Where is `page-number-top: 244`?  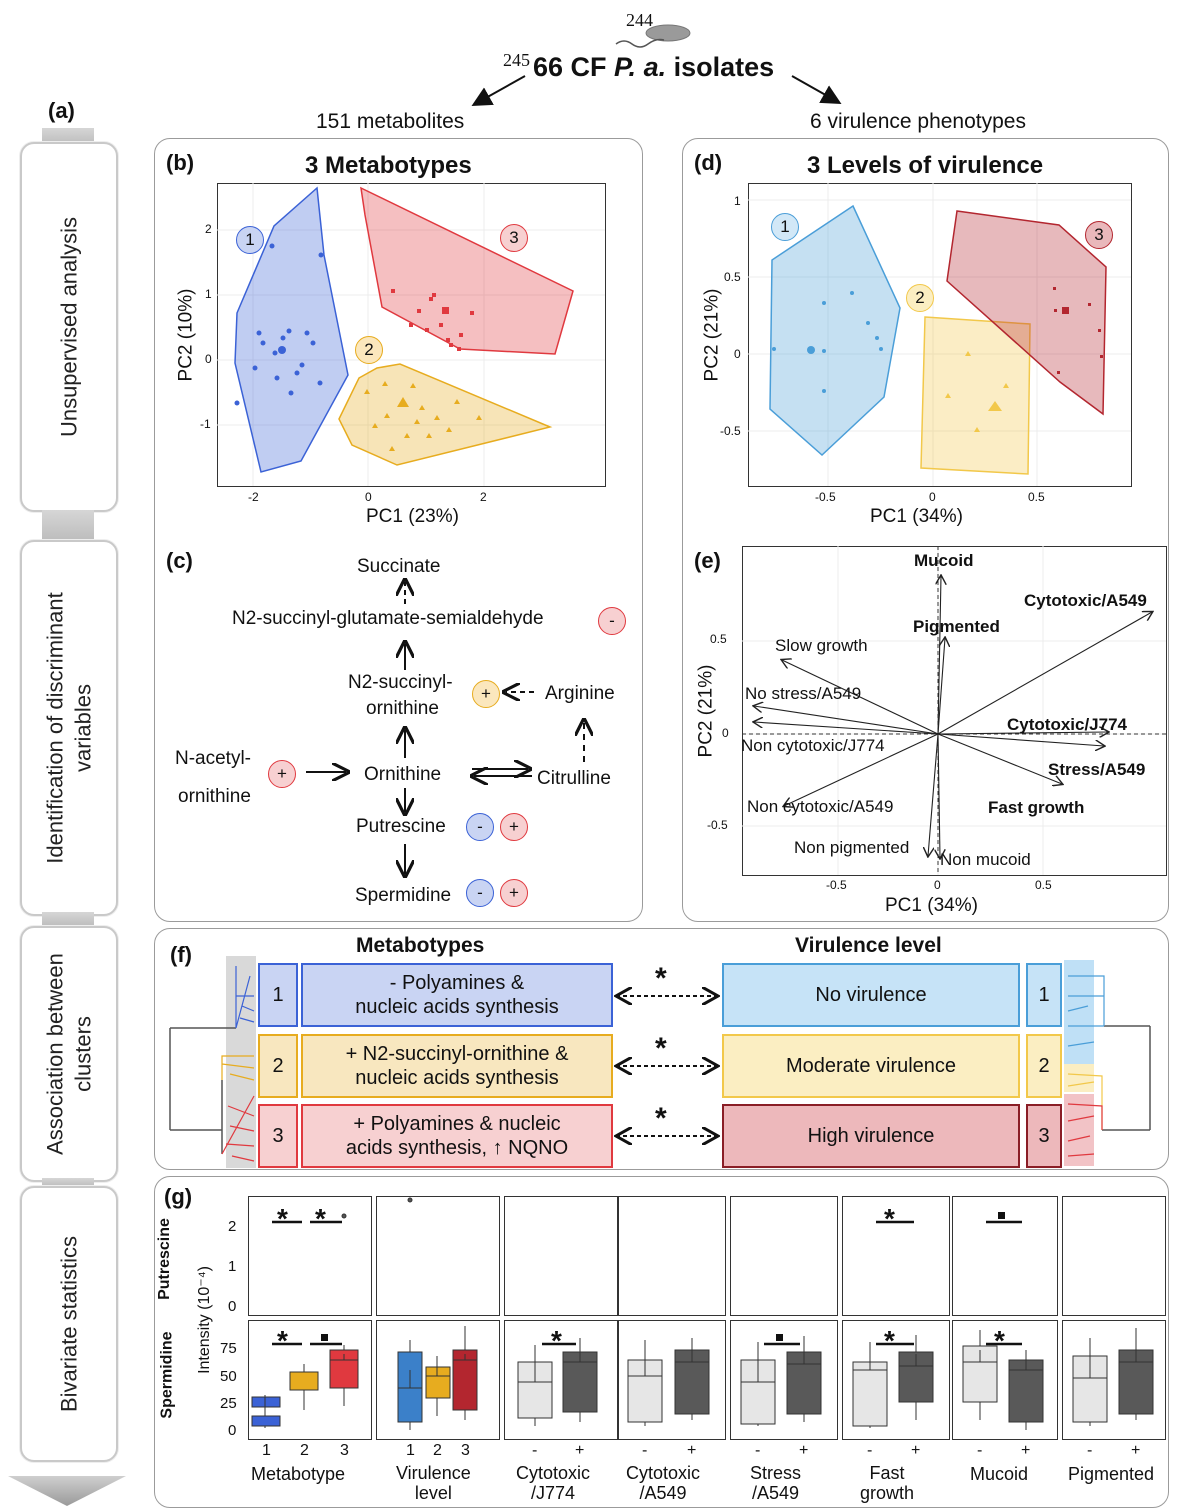
page-number-top: 244 is located at coordinates (639, 20).